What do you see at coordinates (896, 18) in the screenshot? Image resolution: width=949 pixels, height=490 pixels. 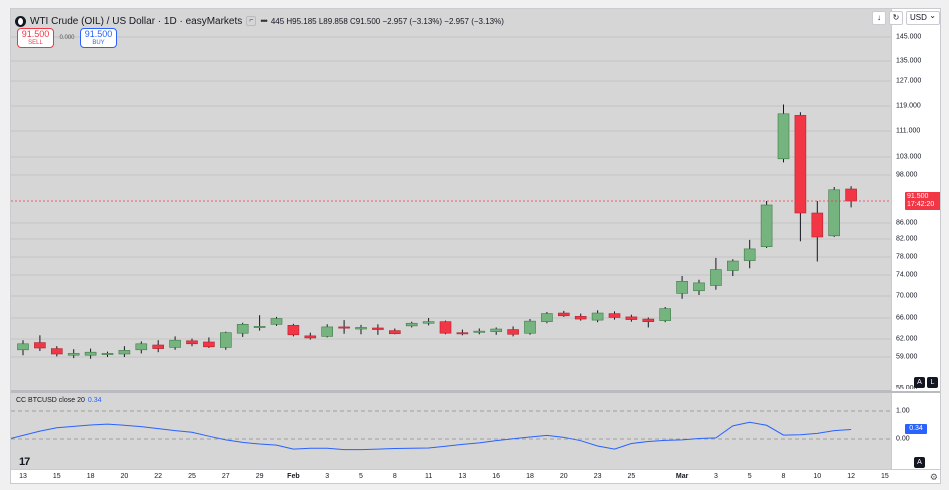 I see `refresh-icon: ↻` at bounding box center [896, 18].